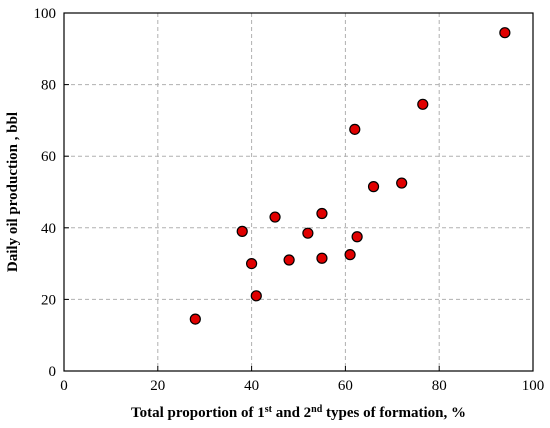 The image size is (550, 428). What do you see at coordinates (157, 386) in the screenshot?
I see `x-tick-label: 20` at bounding box center [157, 386].